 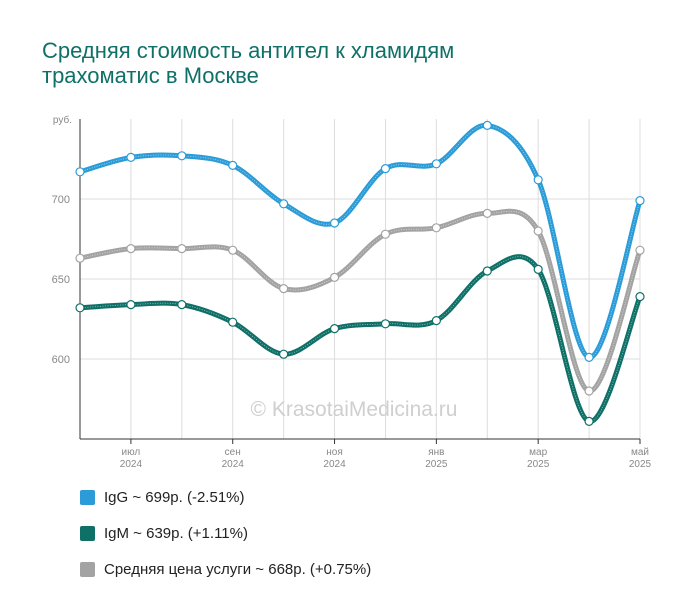 What do you see at coordinates (233, 452) in the screenshot?
I see `x-tick-label-month: сен` at bounding box center [233, 452].